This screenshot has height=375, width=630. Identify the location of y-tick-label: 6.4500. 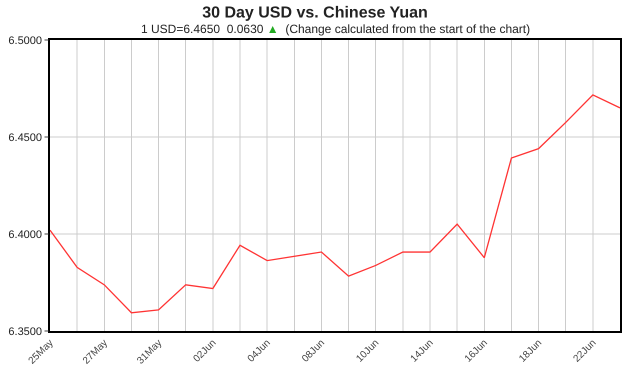
(25, 138).